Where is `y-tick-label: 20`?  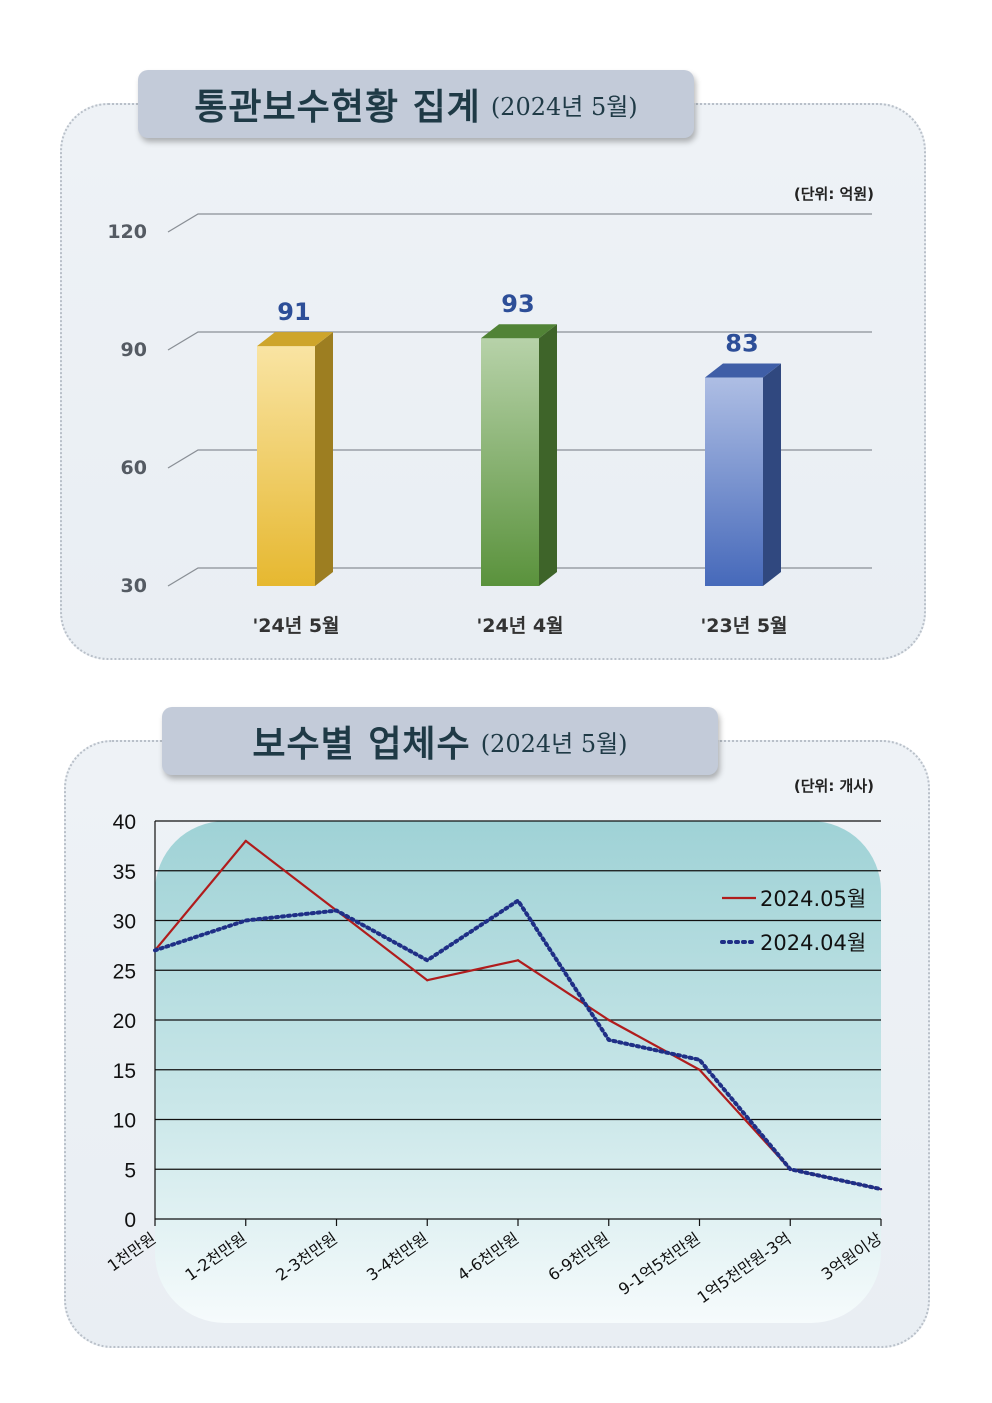
y-tick-label: 20 is located at coordinates (124, 1021).